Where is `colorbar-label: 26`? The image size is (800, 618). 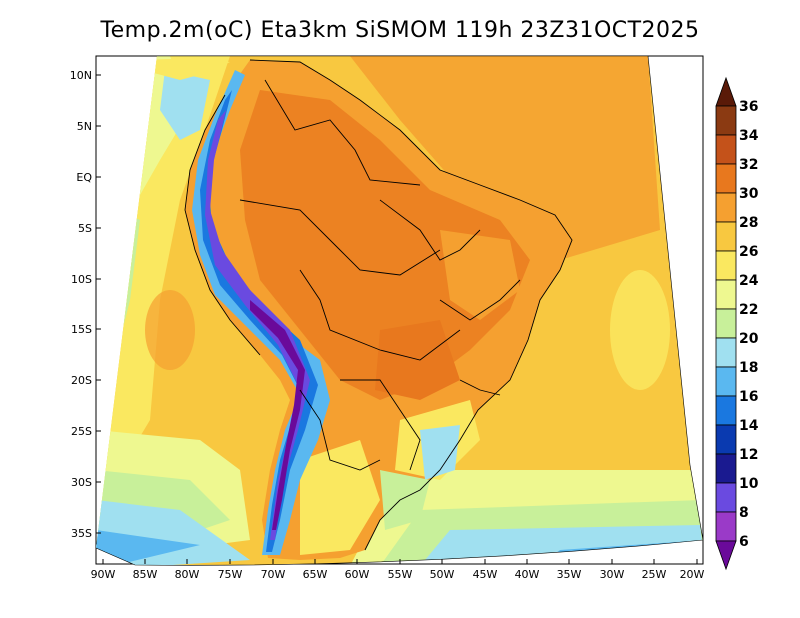 colorbar-label: 26 is located at coordinates (748, 252).